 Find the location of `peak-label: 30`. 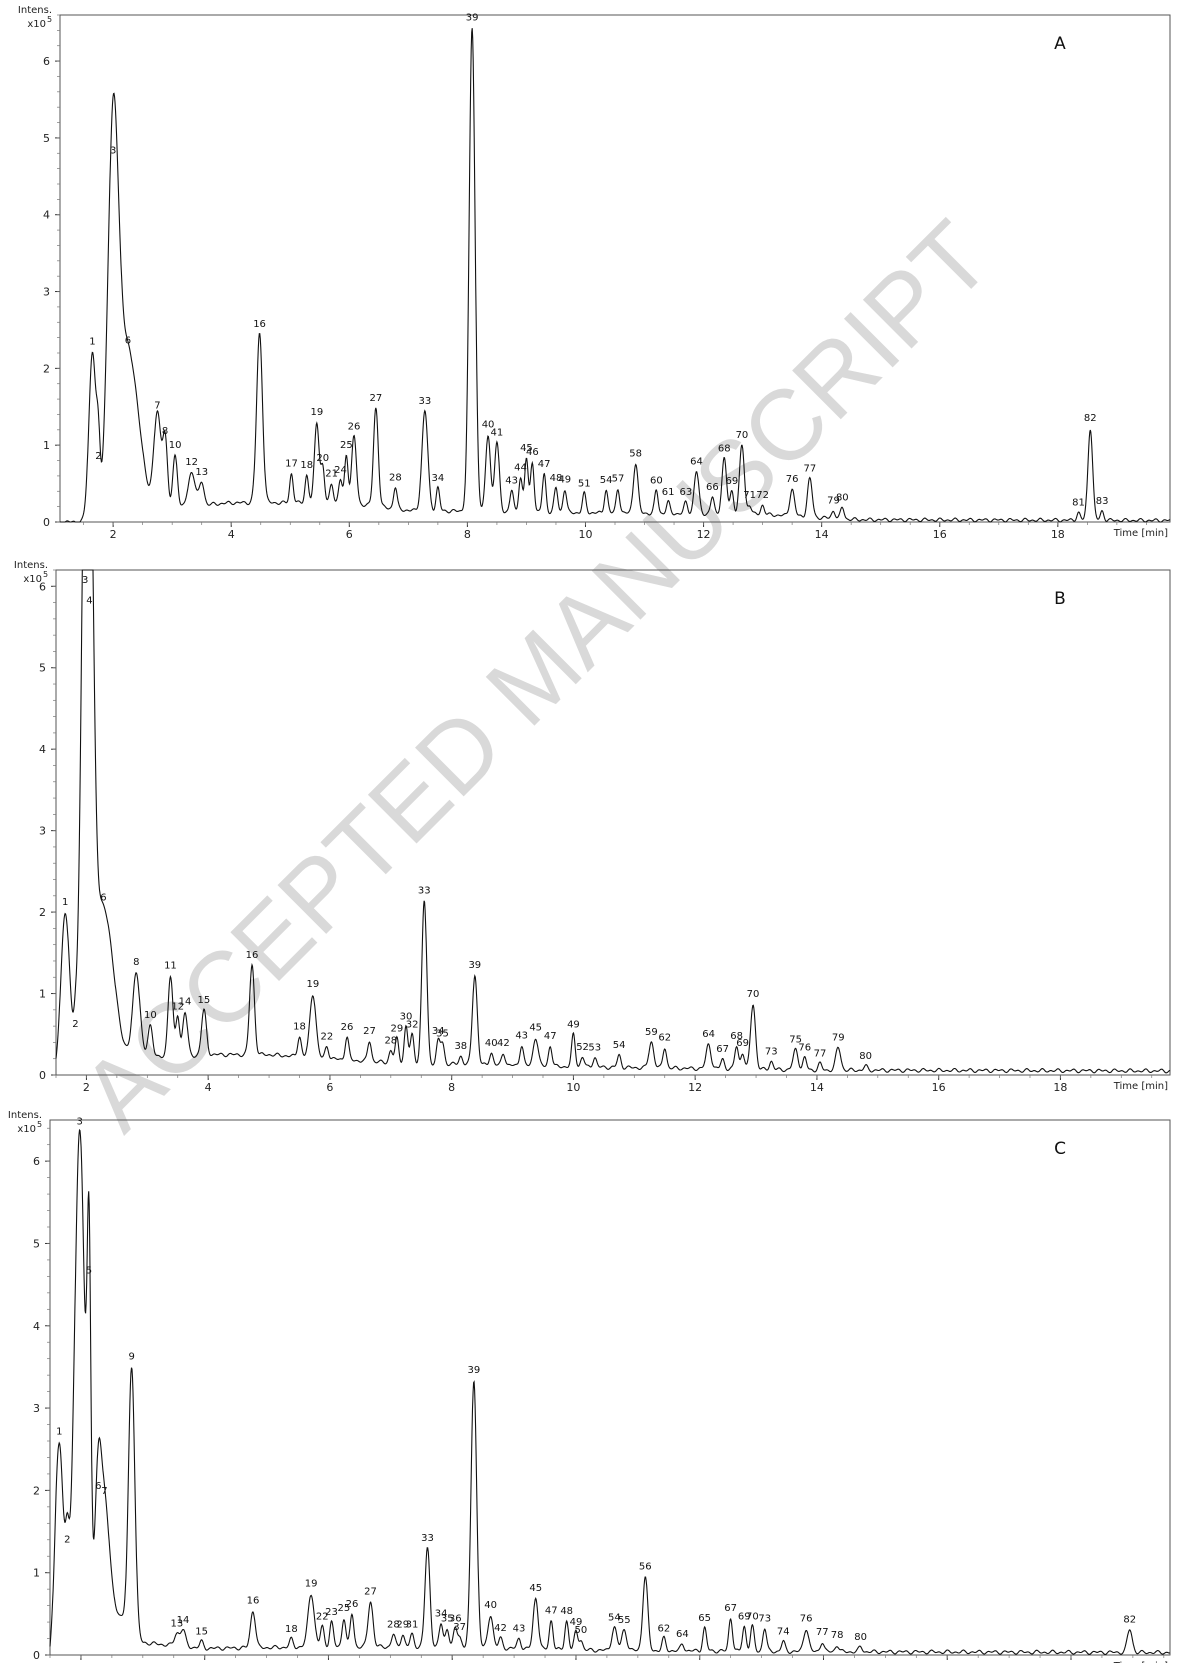

peak-label: 30 is located at coordinates (406, 1016).